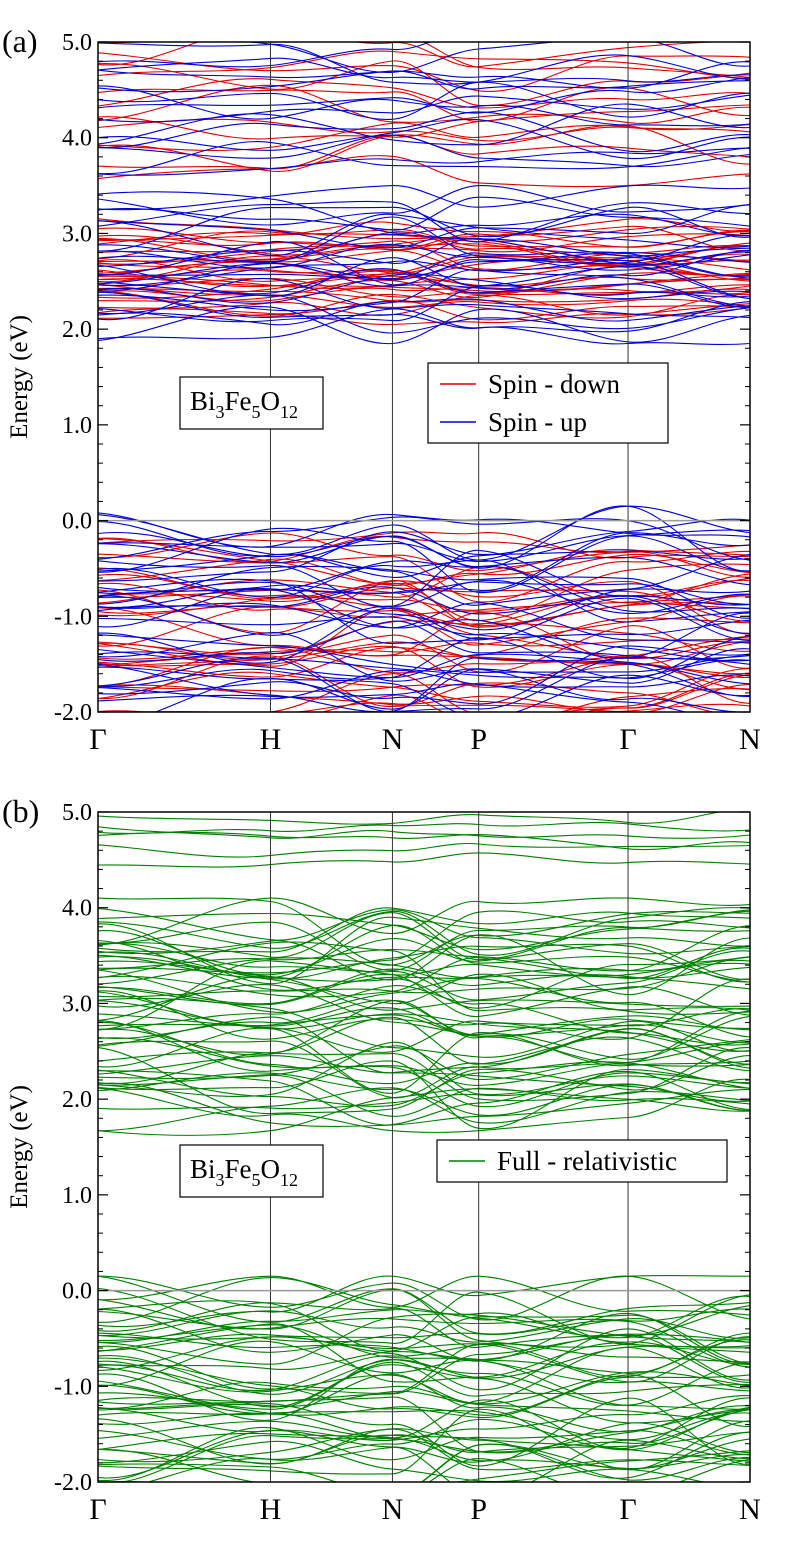  What do you see at coordinates (627, 1509) in the screenshot?
I see `kpoint-label: Γ` at bounding box center [627, 1509].